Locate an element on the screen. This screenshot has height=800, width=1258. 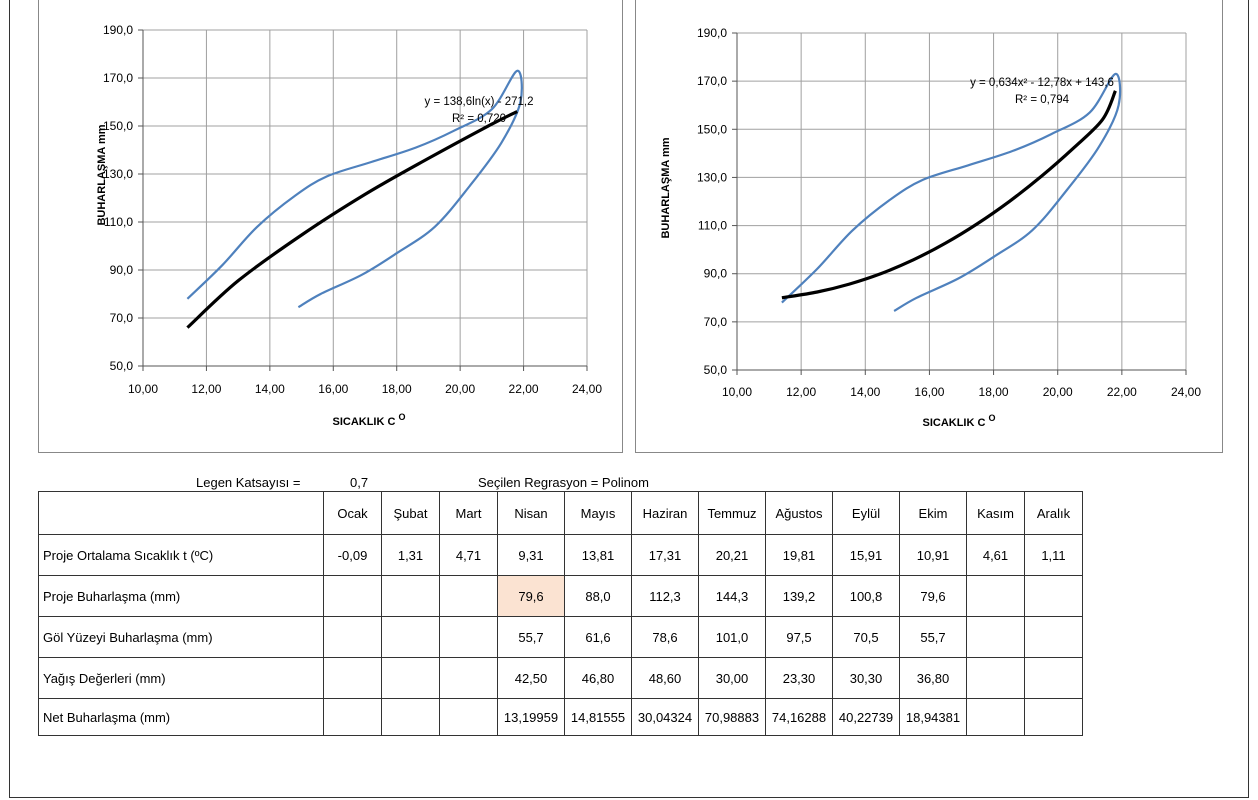
row-label: Yağış Değerleri (mm) is located at coordinates (181, 678).